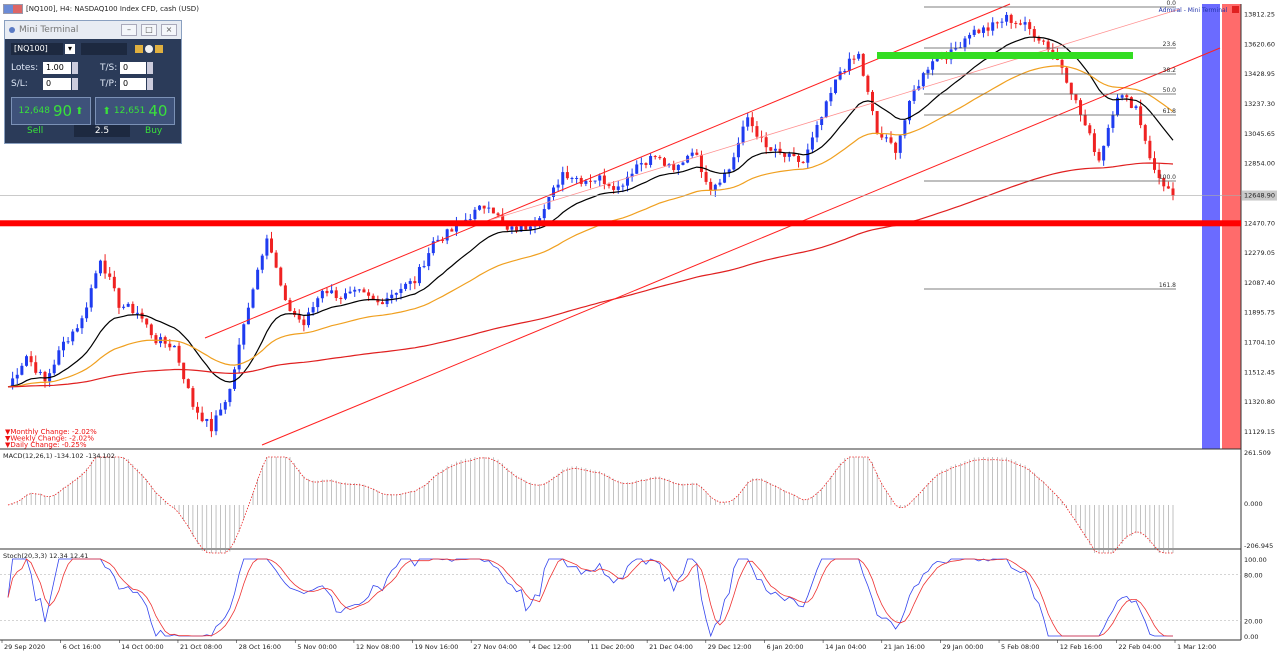 The image size is (1280, 658). What do you see at coordinates (1253, 622) in the screenshot?
I see `stoch-scale-label: 20.00` at bounding box center [1253, 622].